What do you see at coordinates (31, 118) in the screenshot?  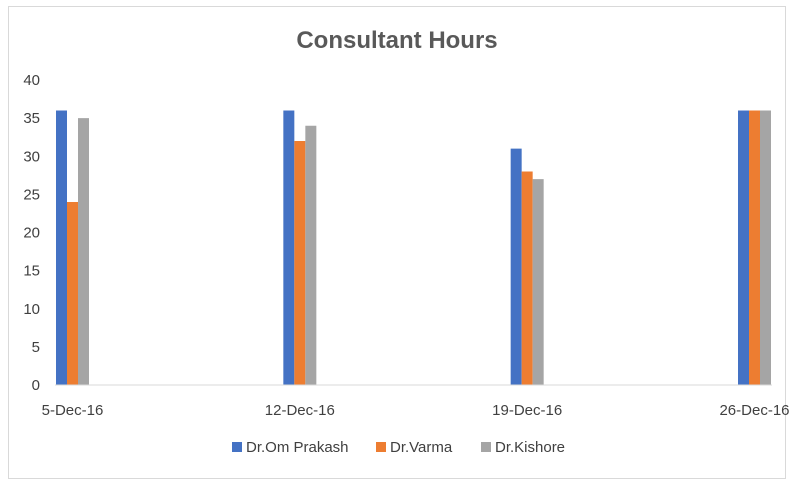 I see `y-tick-label: 35` at bounding box center [31, 118].